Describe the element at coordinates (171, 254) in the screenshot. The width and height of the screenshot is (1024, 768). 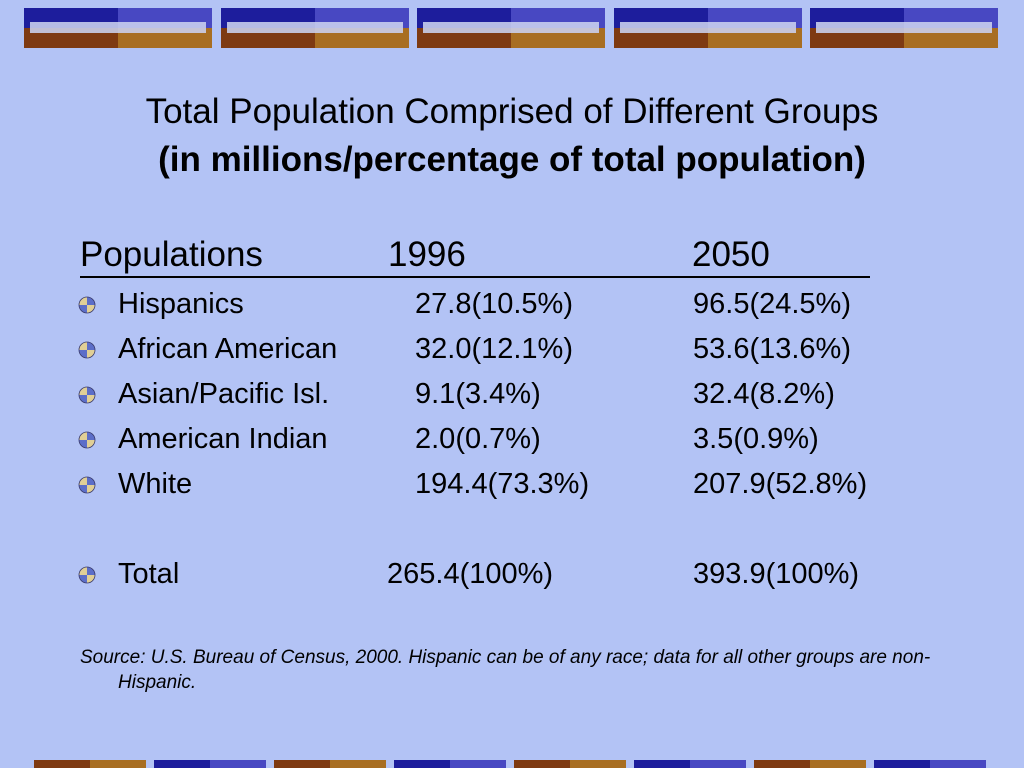
I see `header-populations: Populations` at that location.